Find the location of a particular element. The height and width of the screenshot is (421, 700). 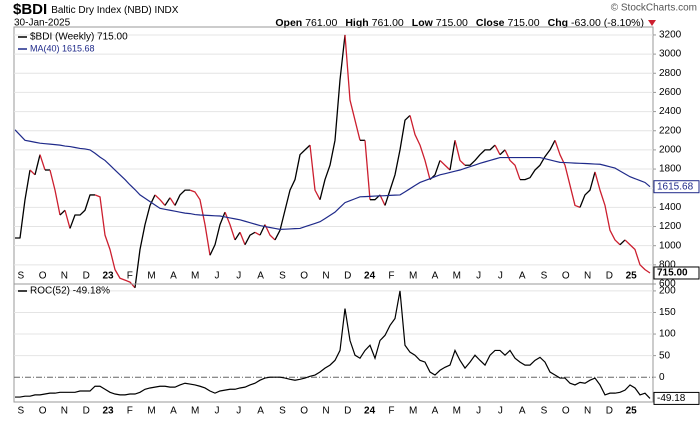

quote-value: -63.00 (-8.10%) is located at coordinates (607, 23).